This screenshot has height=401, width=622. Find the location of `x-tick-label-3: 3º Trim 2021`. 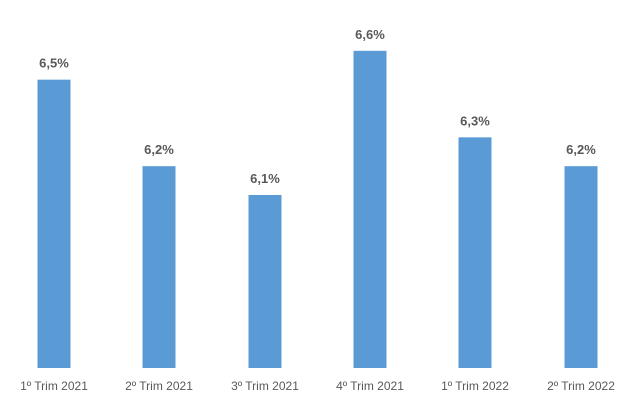

x-tick-label-3: 3º Trim 2021 is located at coordinates (265, 386).